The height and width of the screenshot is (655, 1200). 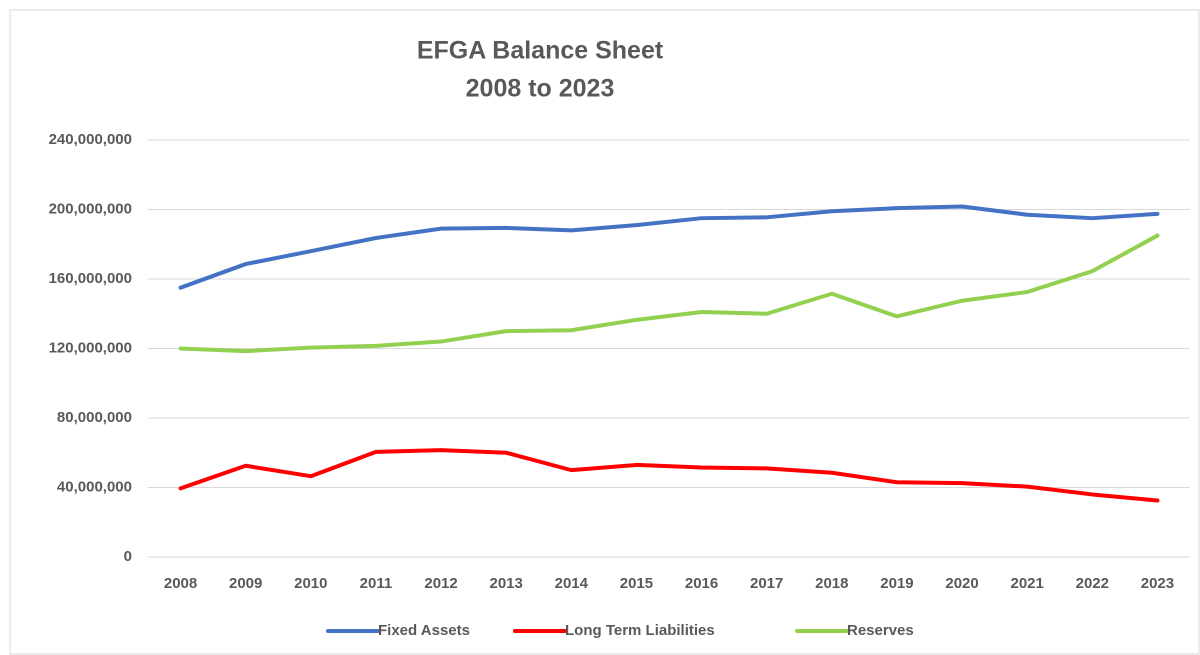 What do you see at coordinates (1027, 583) in the screenshot?
I see `x-tick-label: 2021` at bounding box center [1027, 583].